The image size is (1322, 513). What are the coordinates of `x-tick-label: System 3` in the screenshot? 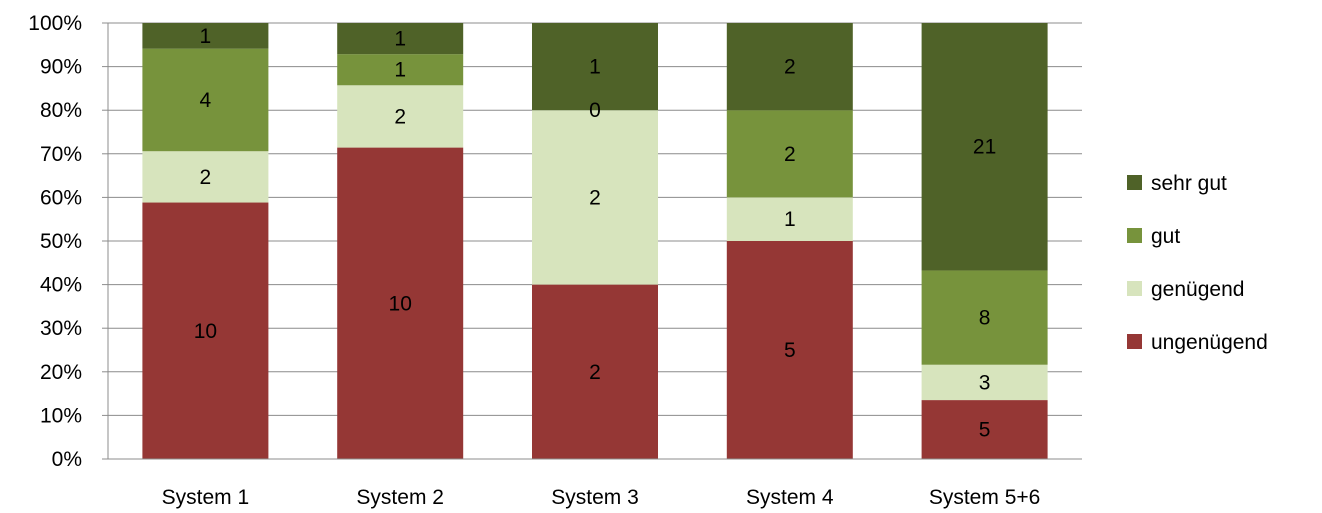 It's located at (595, 497).